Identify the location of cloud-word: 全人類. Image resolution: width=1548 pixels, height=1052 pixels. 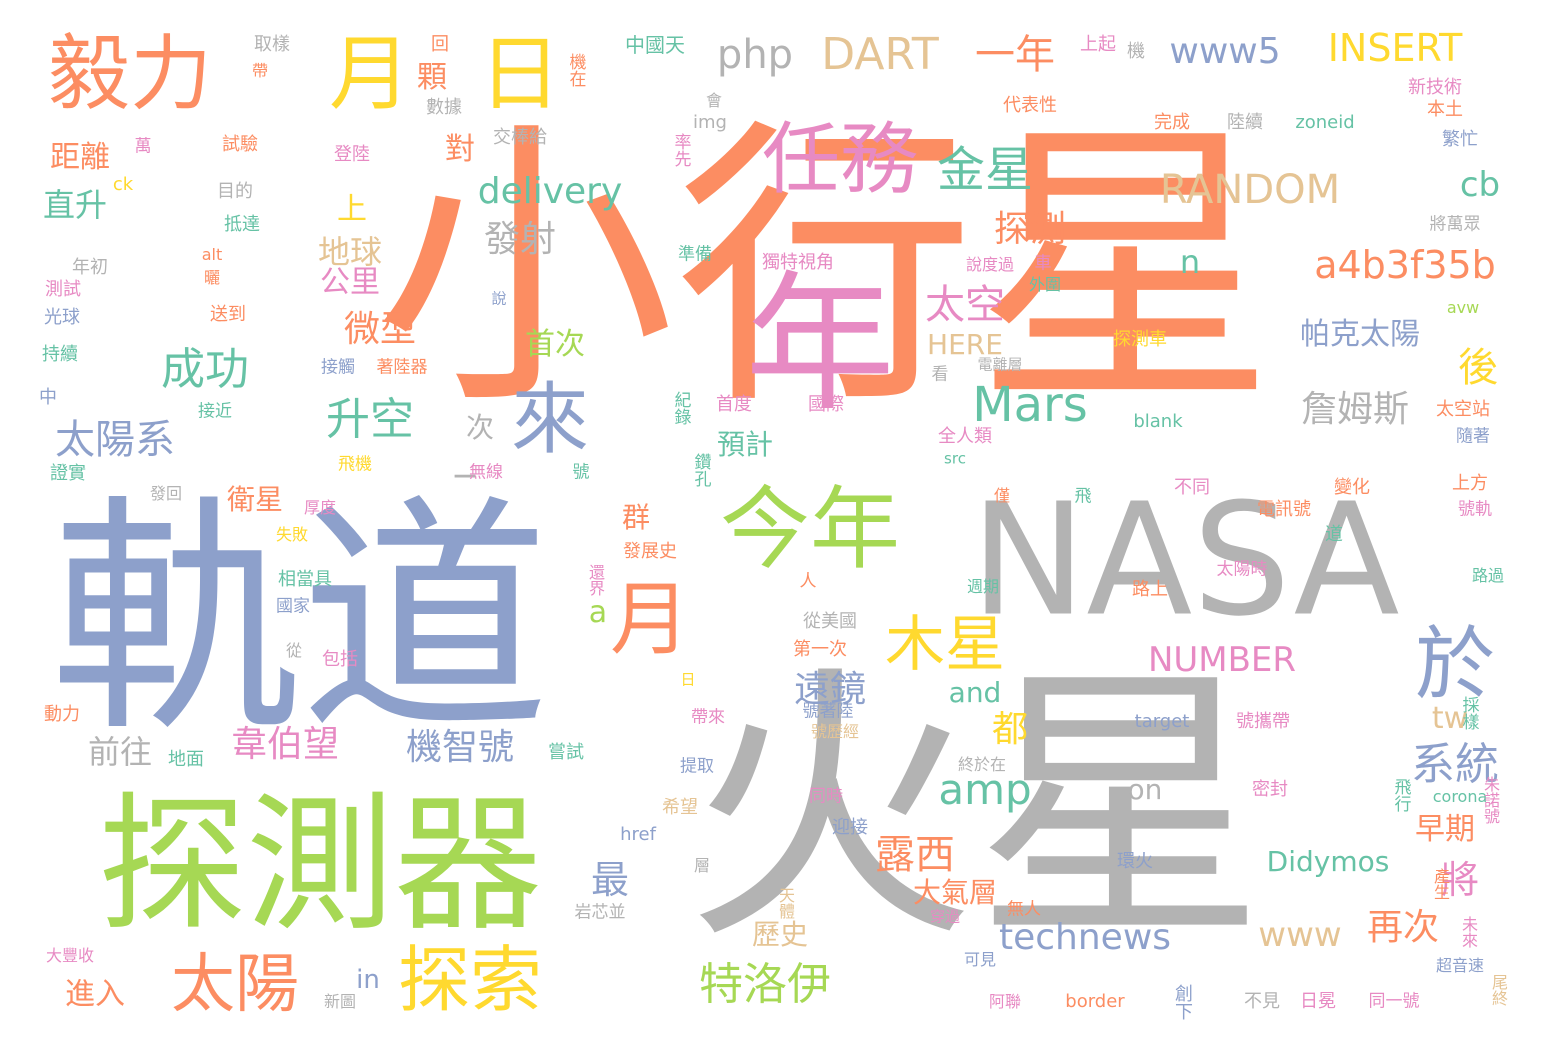
(965, 436).